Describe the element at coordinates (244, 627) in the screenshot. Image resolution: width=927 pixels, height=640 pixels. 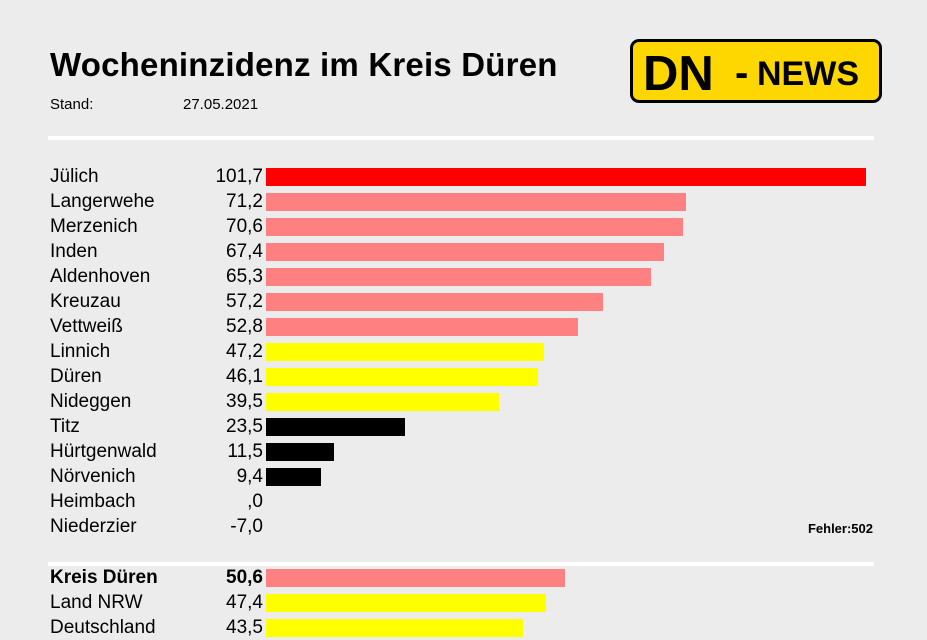
I see `summary-value-label: 43,5` at that location.